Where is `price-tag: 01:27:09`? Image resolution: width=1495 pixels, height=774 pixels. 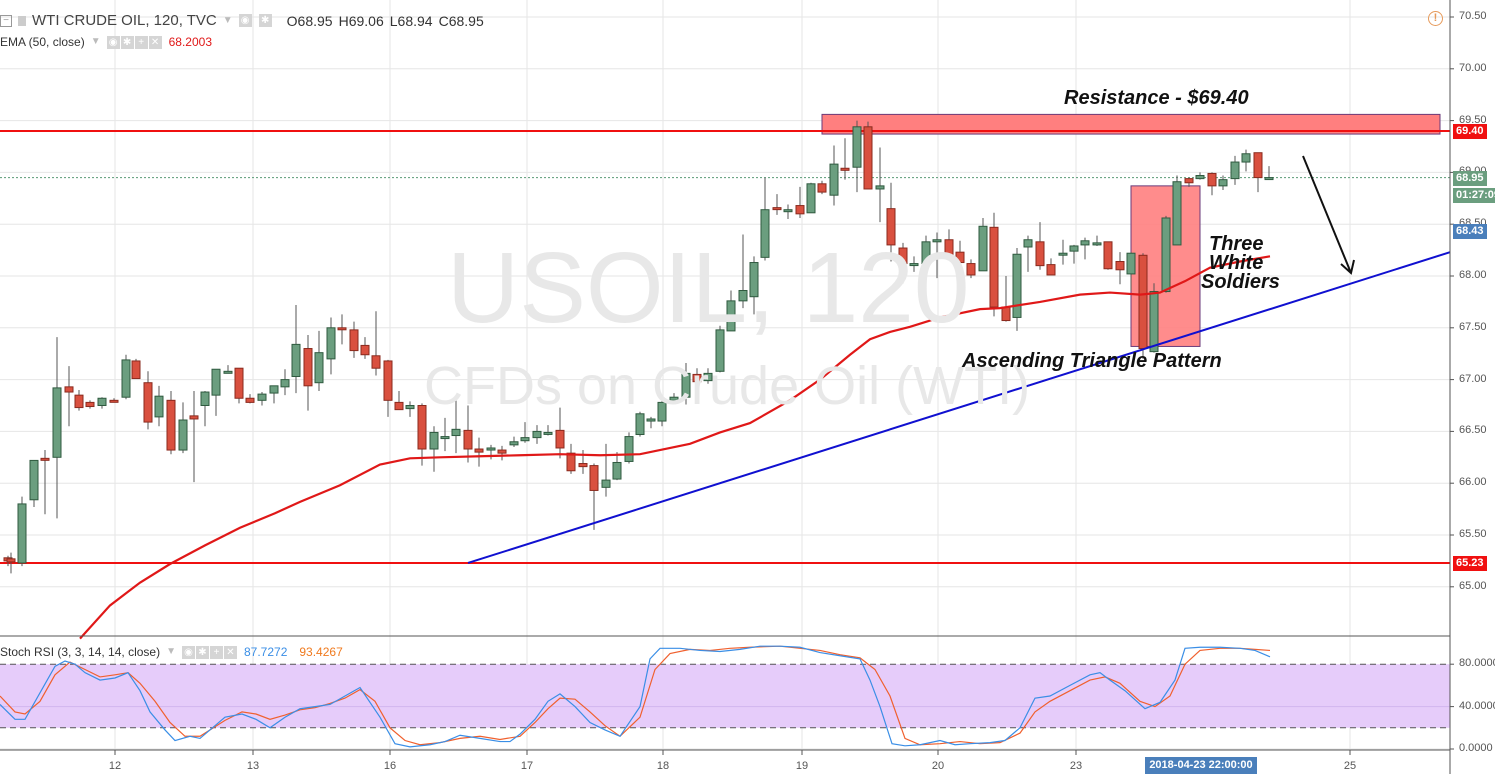 price-tag: 01:27:09 is located at coordinates (1474, 195).